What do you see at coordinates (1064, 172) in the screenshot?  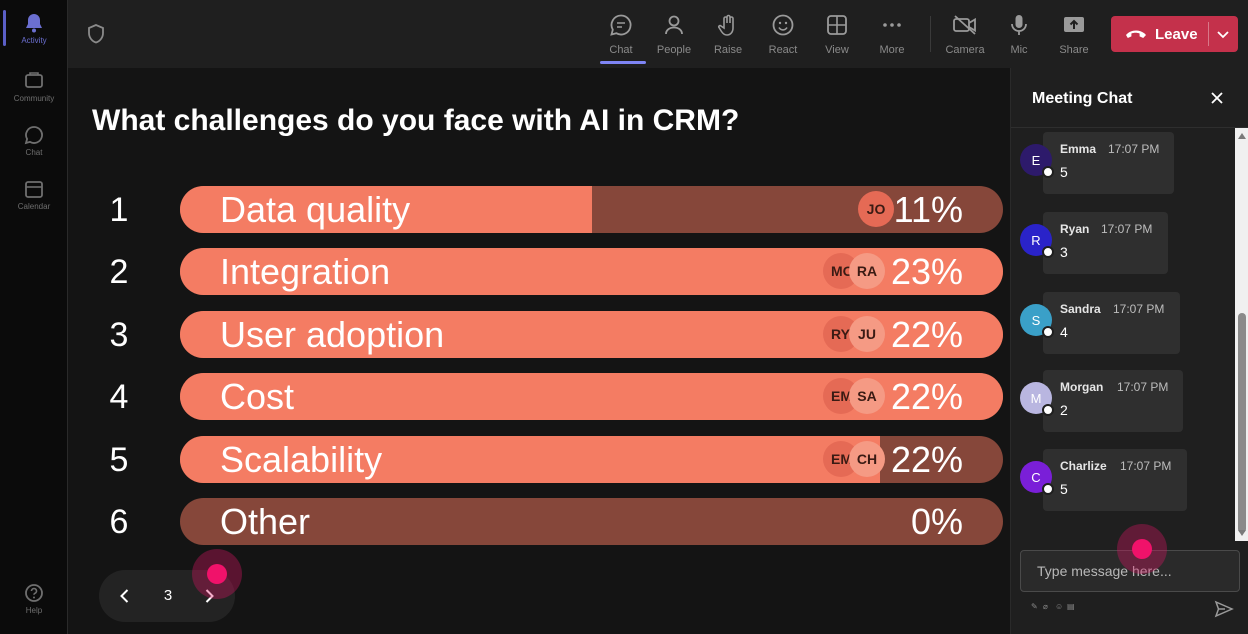 I see `message-text: 5` at bounding box center [1064, 172].